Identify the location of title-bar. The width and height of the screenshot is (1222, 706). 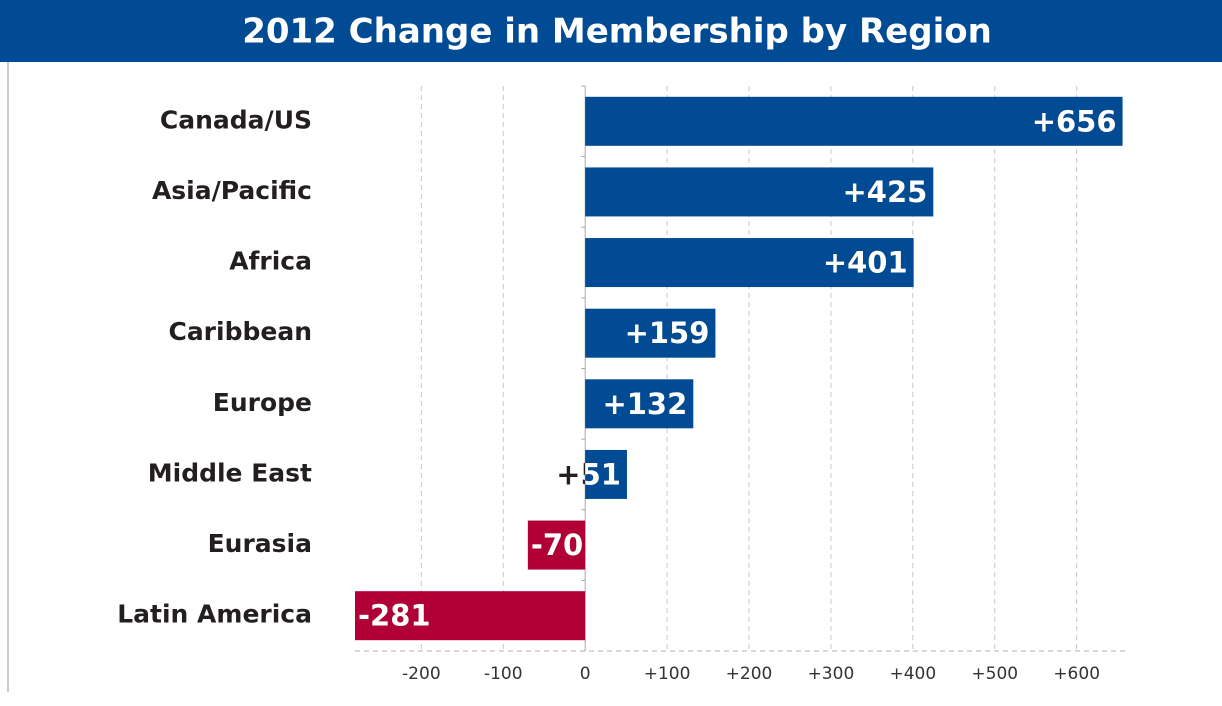
(611, 31).